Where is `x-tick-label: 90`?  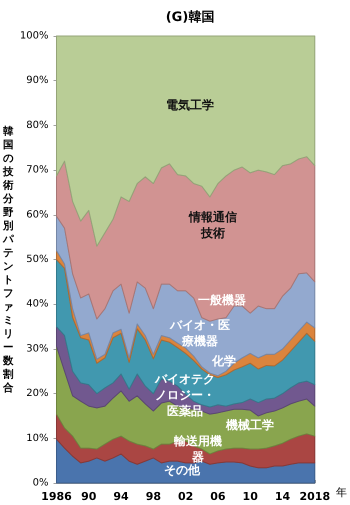
x-tick-label: 90 is located at coordinates (89, 496).